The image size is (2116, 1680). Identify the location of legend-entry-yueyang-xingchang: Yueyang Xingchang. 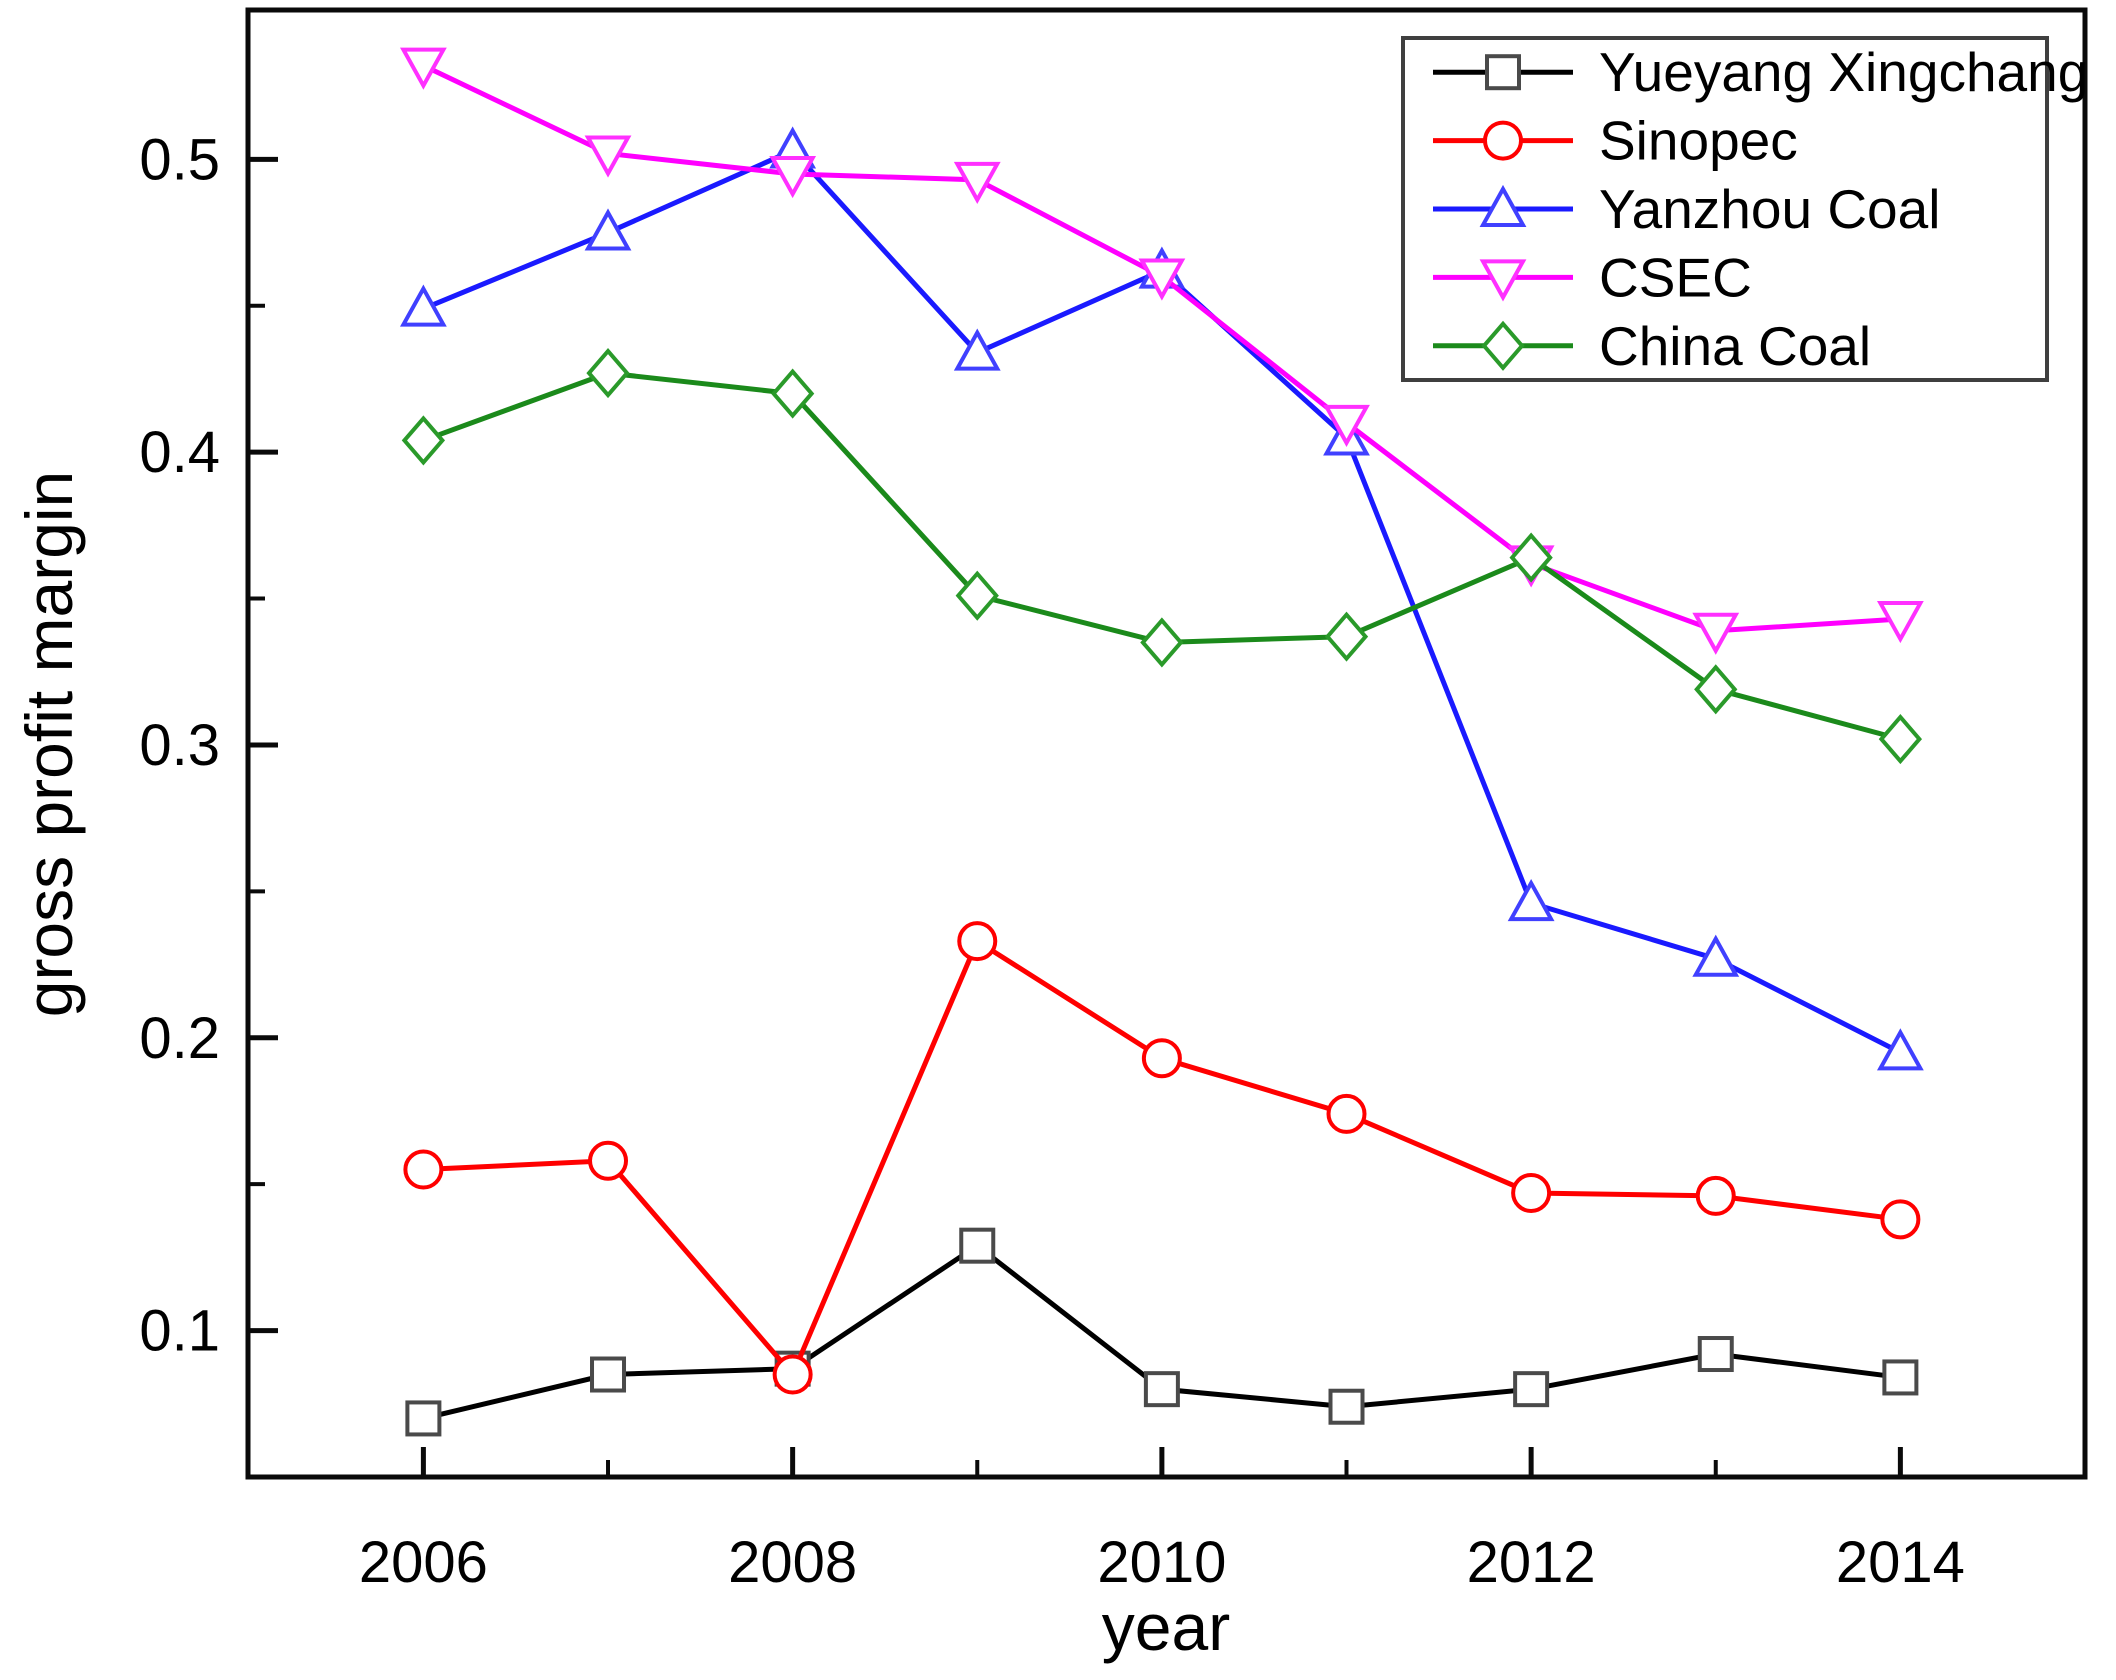
(1760, 72).